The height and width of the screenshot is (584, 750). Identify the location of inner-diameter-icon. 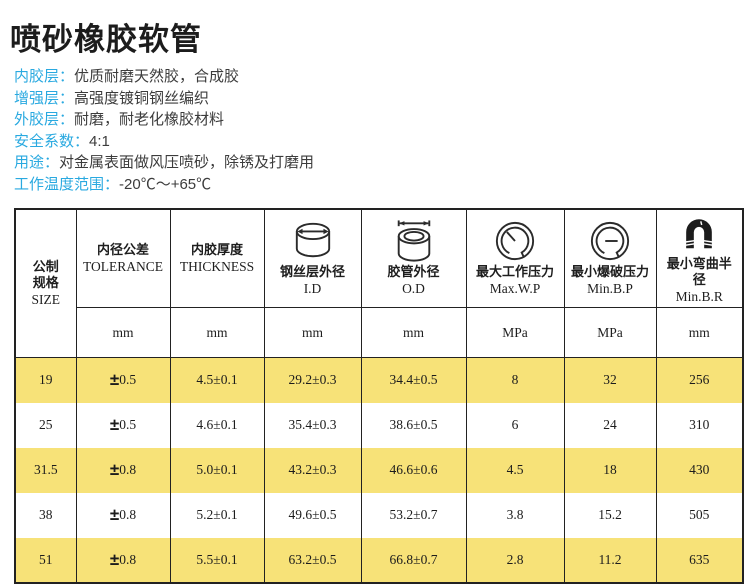
(313, 241).